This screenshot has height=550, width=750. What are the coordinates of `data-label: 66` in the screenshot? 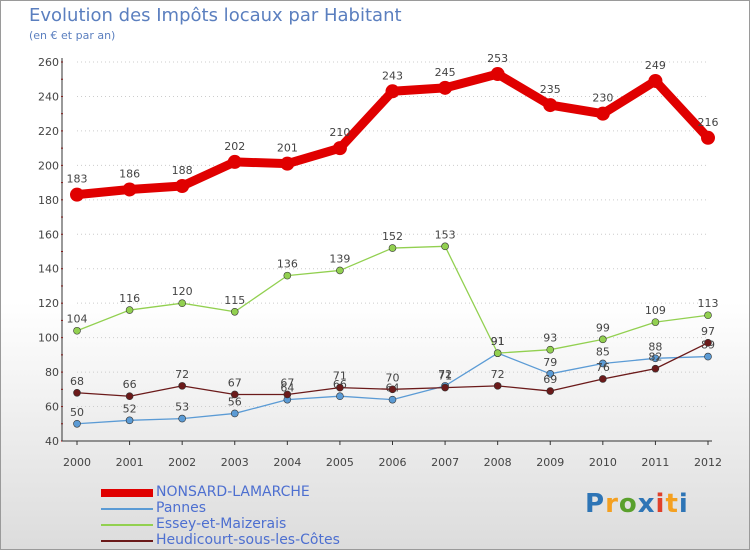 It's located at (130, 384).